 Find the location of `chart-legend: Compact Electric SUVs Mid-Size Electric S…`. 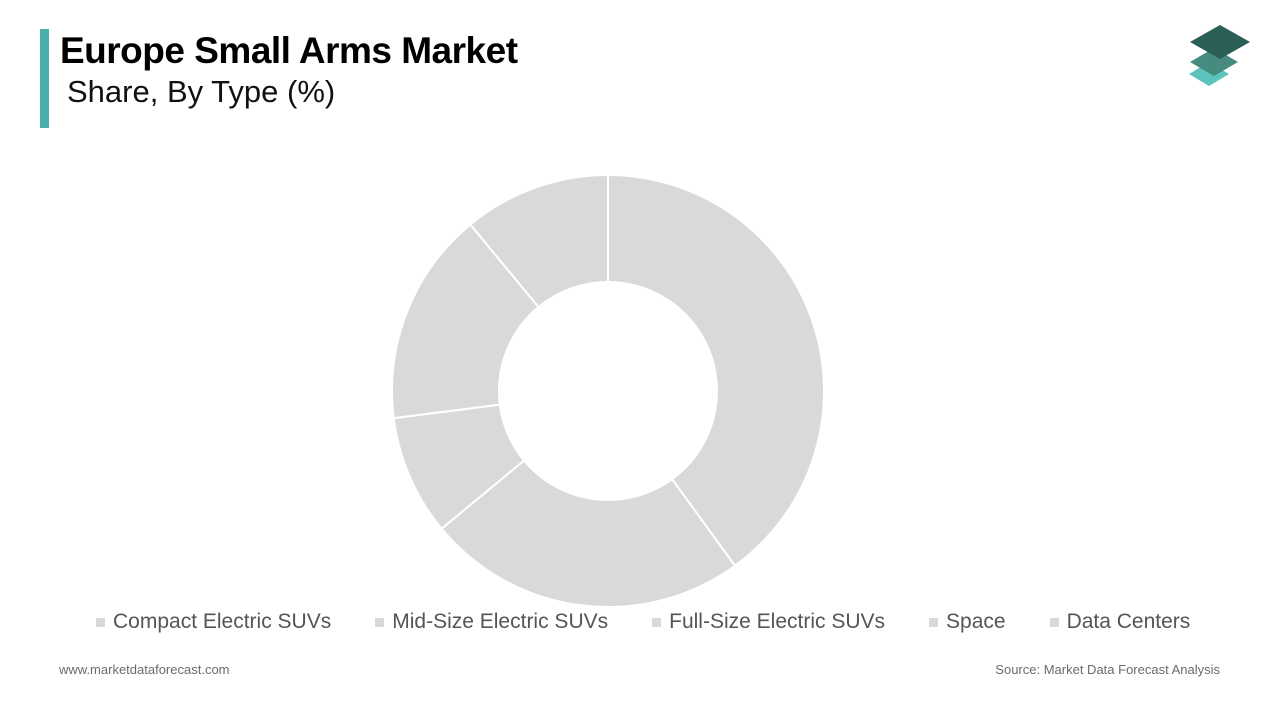

chart-legend: Compact Electric SUVs Mid-Size Electric S… is located at coordinates (643, 622).